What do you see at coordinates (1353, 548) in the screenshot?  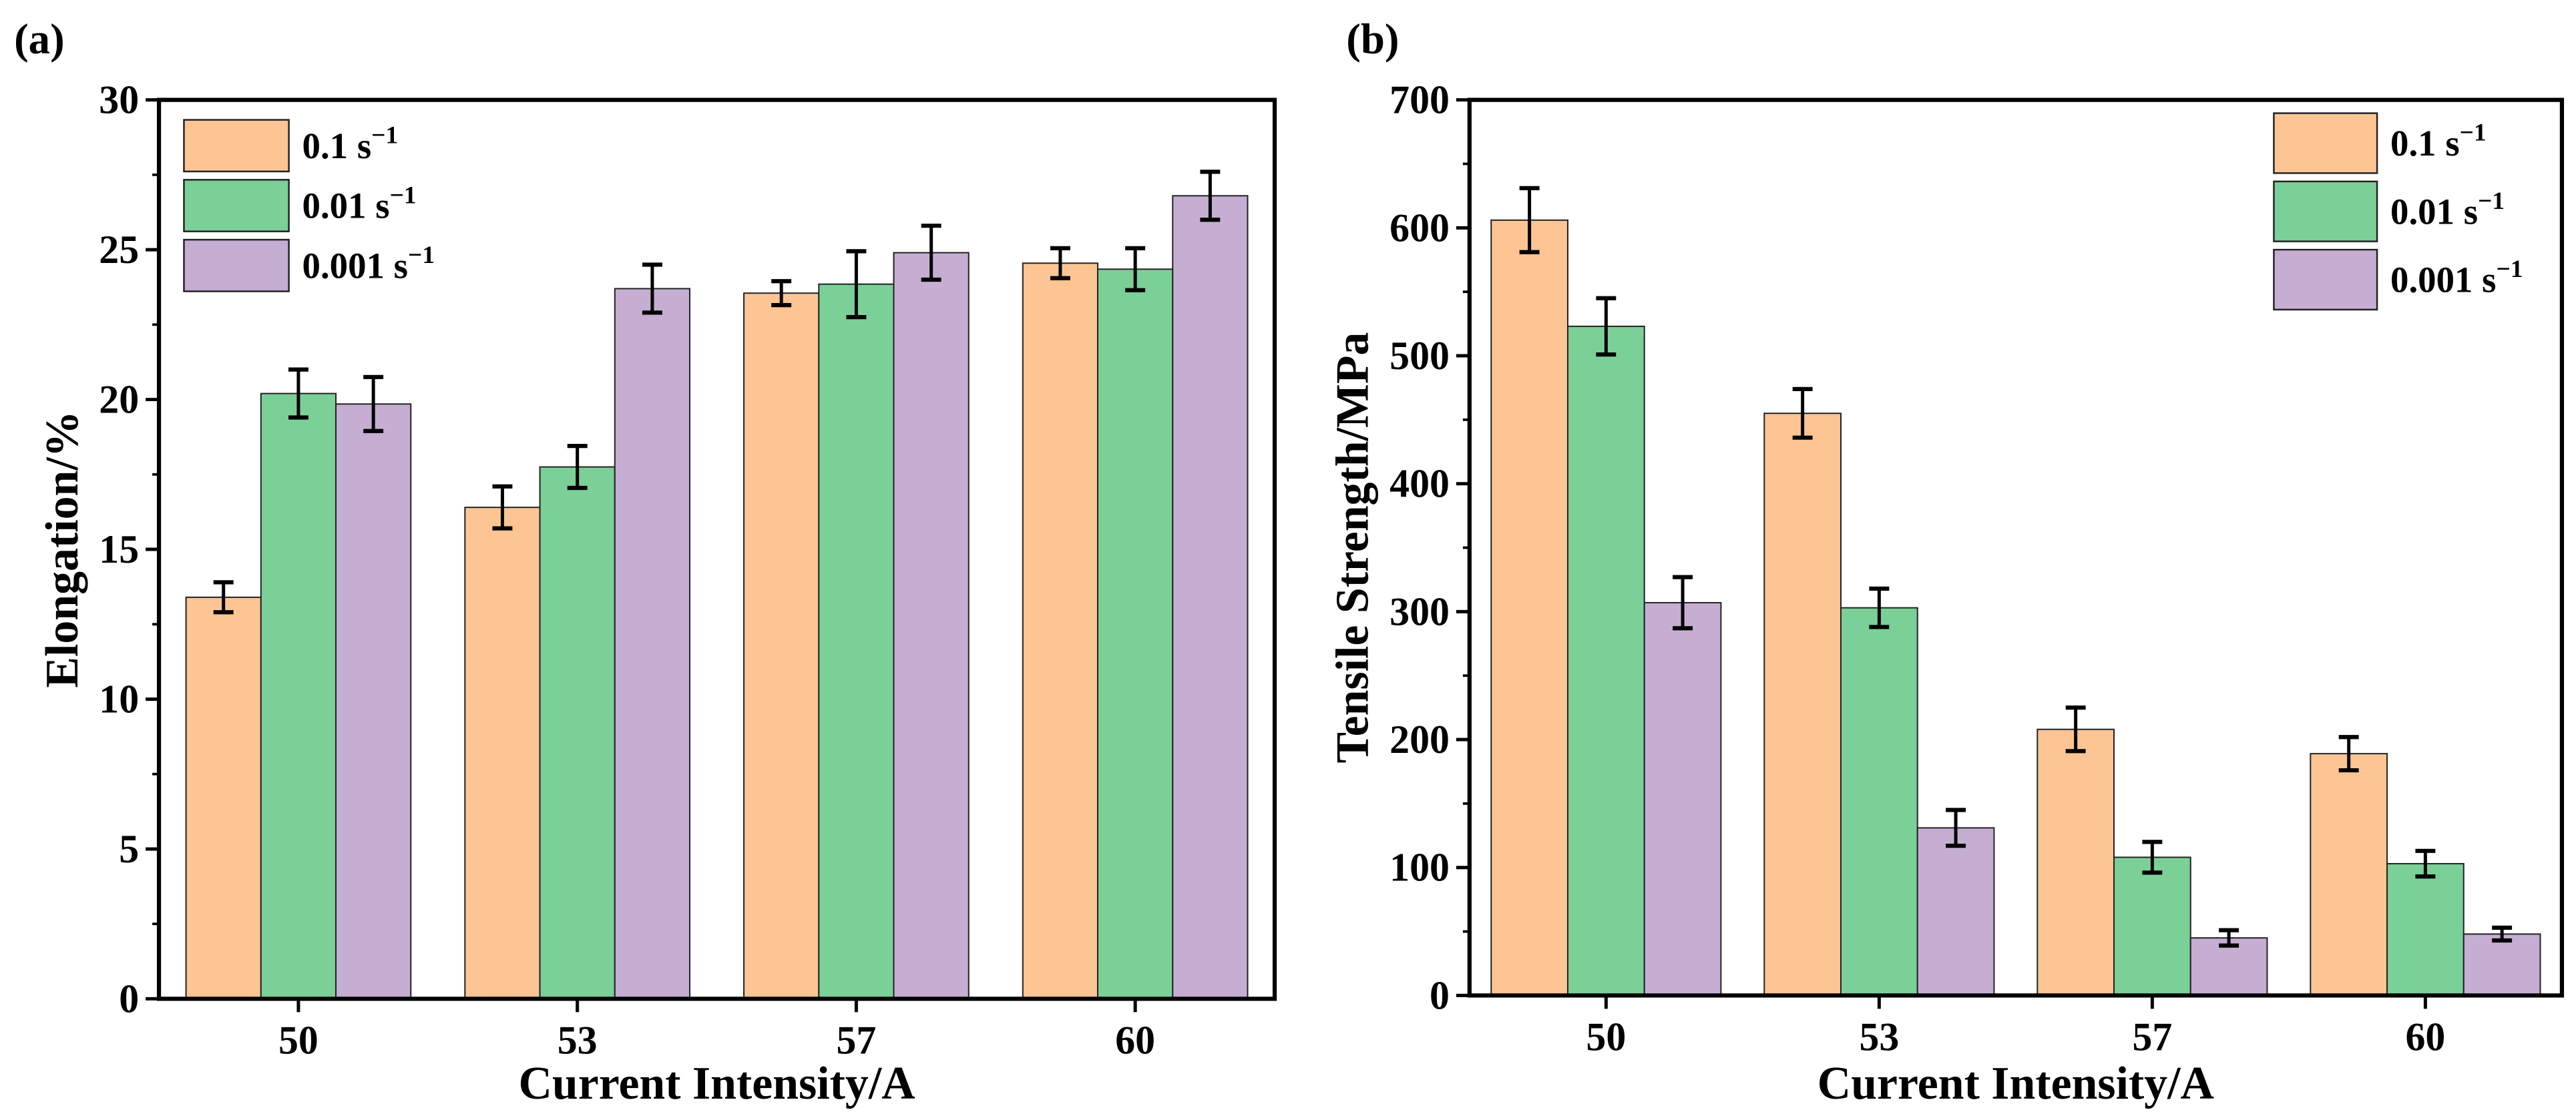 I see `y-axis-label: Tensile Strength/MPa` at bounding box center [1353, 548].